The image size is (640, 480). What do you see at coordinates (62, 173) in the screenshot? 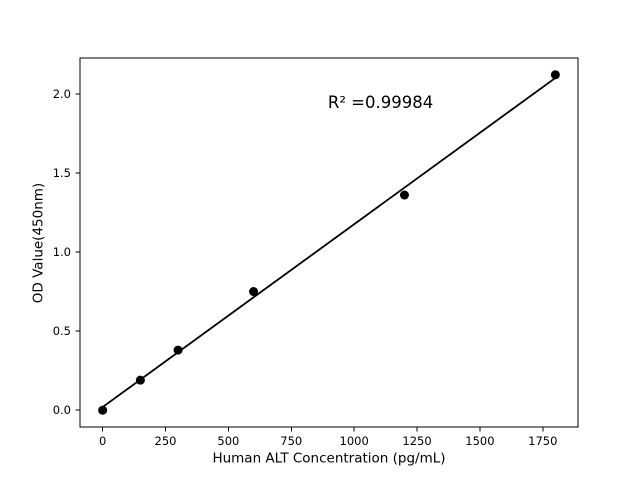
I see `y-tick-label: 1.5` at bounding box center [62, 173].